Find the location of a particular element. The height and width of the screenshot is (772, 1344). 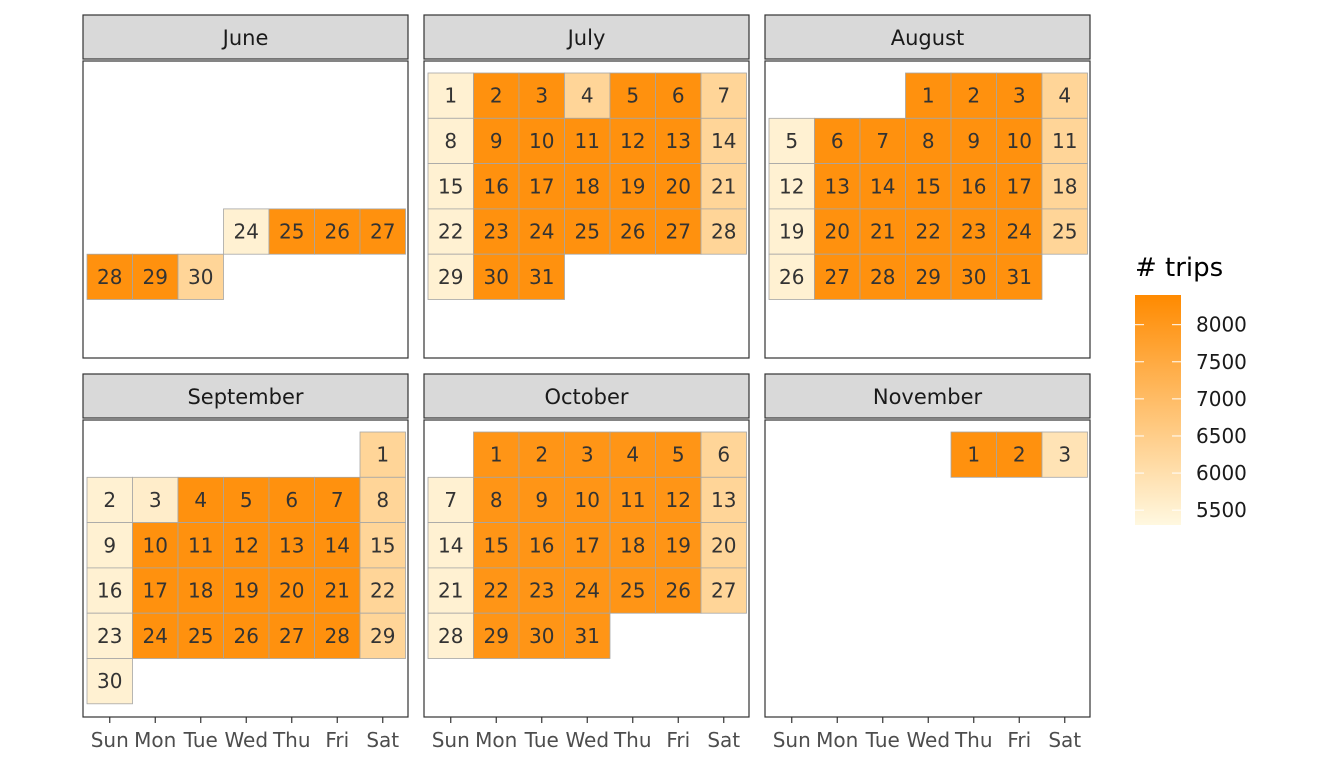

panel-title: June is located at coordinates (245, 38).